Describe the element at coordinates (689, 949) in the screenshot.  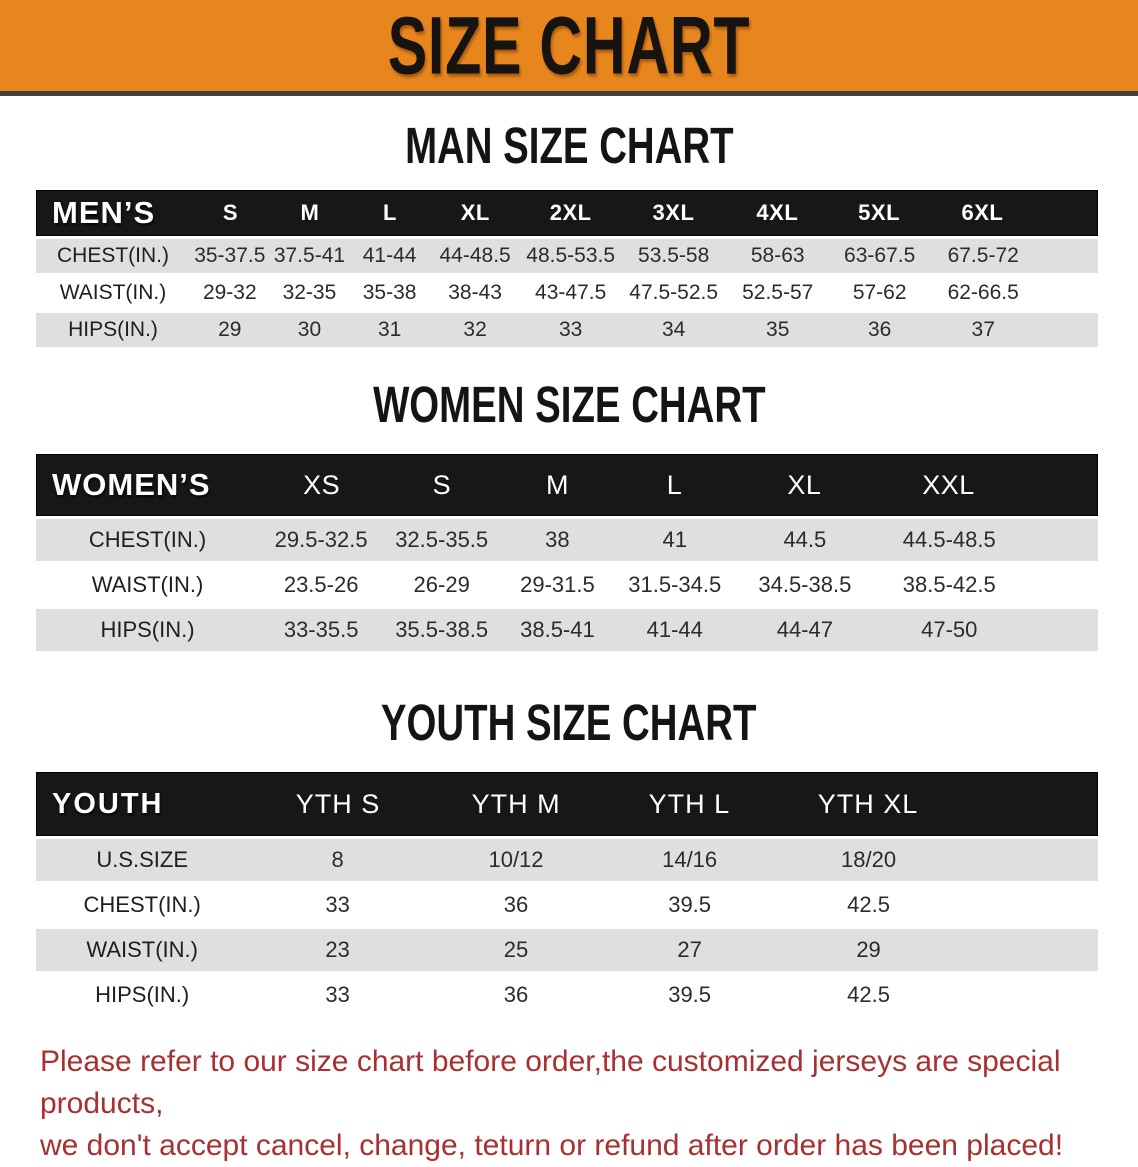
I see `cell: 27` at that location.